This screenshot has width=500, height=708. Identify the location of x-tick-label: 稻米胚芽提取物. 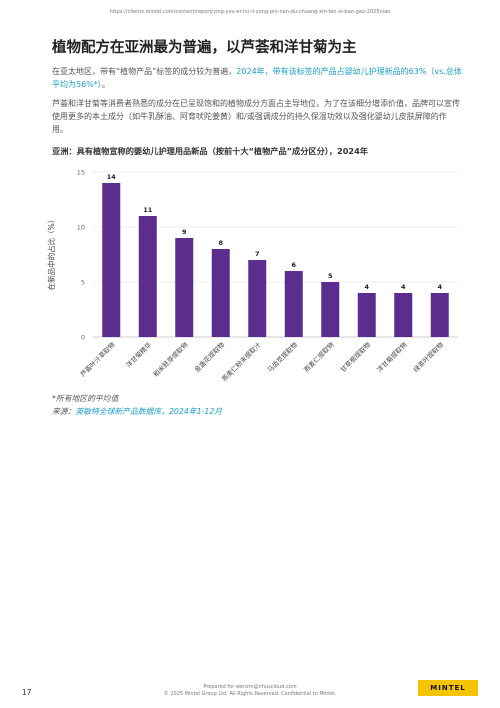
(170, 359).